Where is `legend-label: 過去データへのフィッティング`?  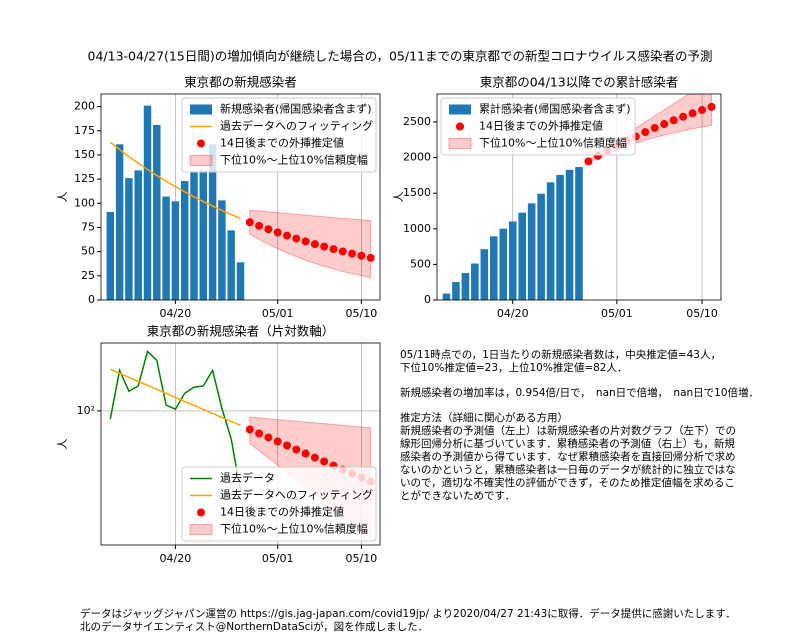 legend-label: 過去データへのフィッティング is located at coordinates (296, 495).